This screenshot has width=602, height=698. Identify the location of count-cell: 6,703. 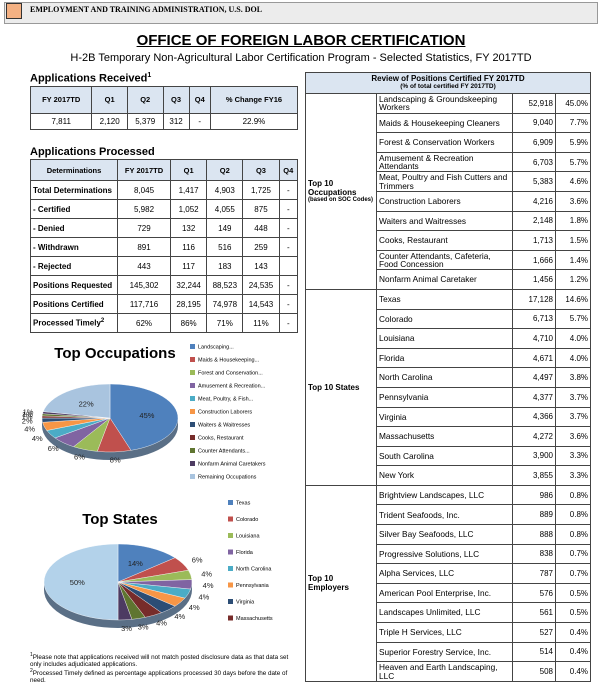
(534, 162).